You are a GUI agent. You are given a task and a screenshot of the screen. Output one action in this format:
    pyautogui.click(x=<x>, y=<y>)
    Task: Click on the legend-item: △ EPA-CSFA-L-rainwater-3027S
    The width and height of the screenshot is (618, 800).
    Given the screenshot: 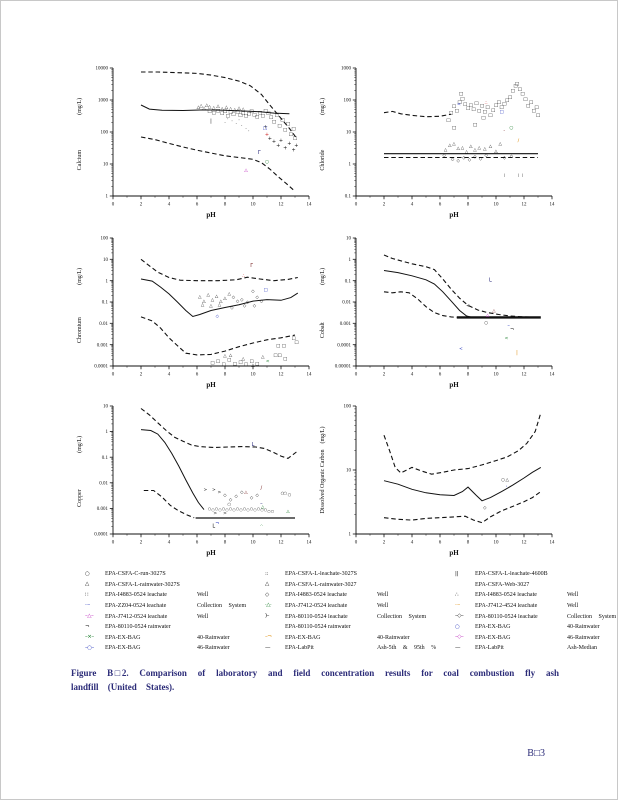 What is the action you would take?
    pyautogui.click(x=171, y=585)
    